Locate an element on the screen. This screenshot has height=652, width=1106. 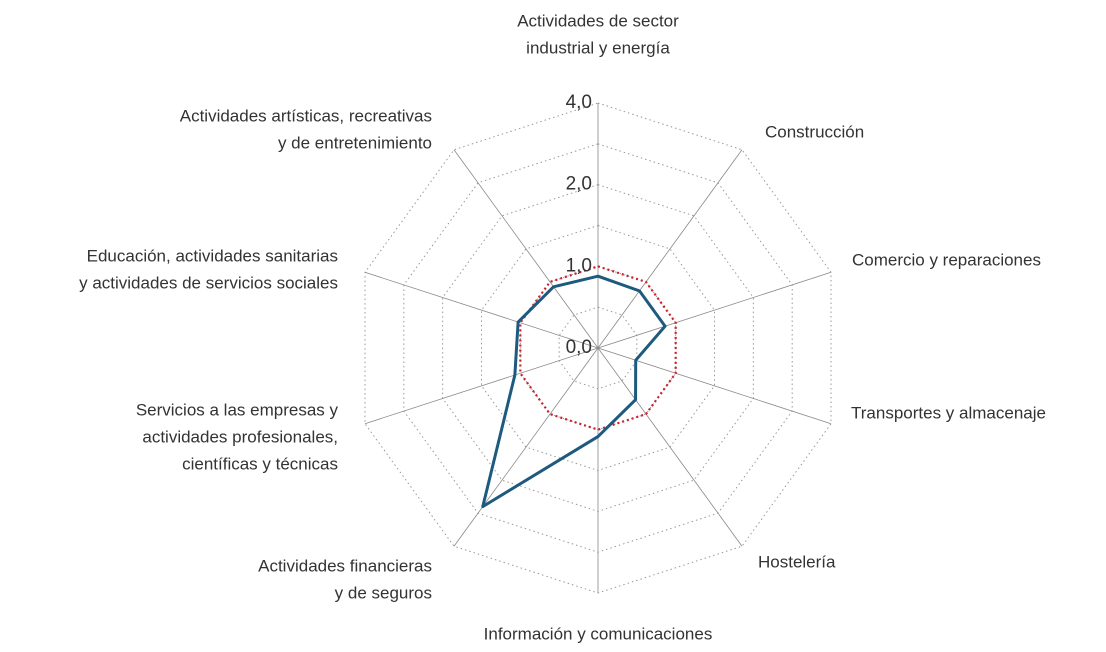
category-label: y de entretenimiento is located at coordinates (355, 142).